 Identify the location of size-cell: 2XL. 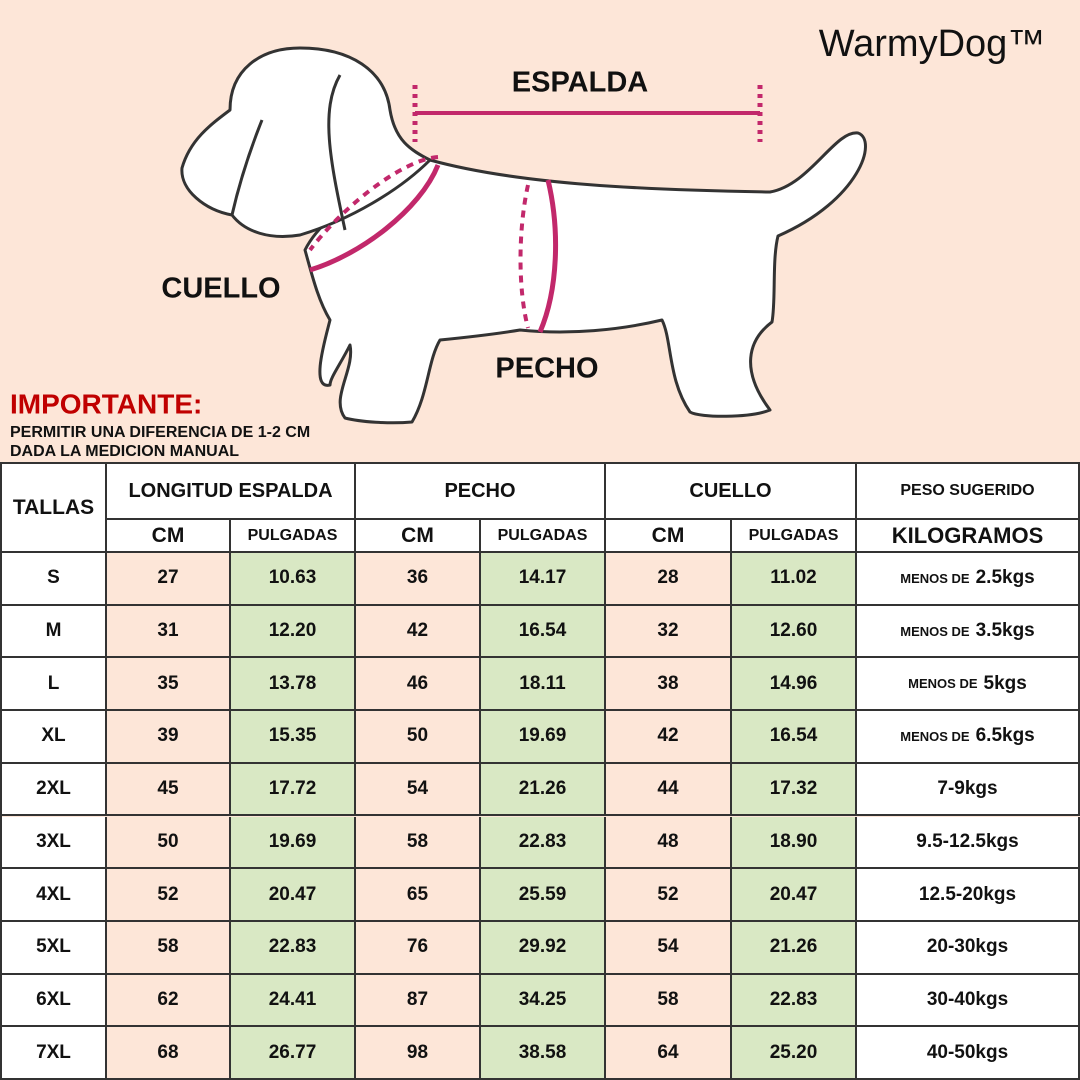
(54, 790).